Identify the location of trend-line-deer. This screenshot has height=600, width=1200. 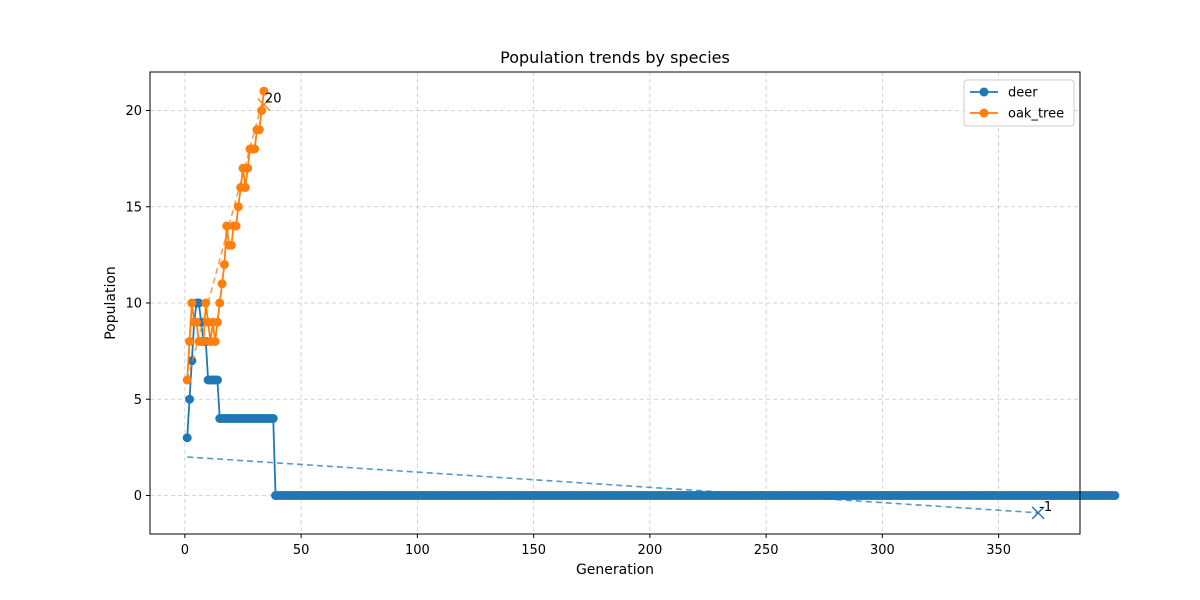
(613, 485).